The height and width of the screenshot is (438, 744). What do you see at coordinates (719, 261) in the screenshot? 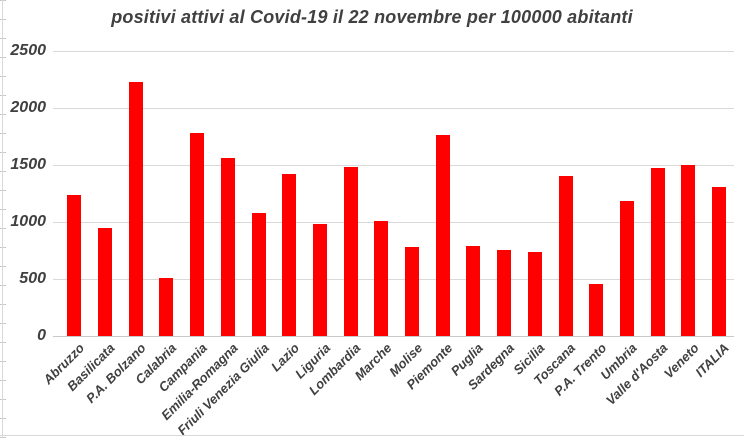
I see `bar-italia` at bounding box center [719, 261].